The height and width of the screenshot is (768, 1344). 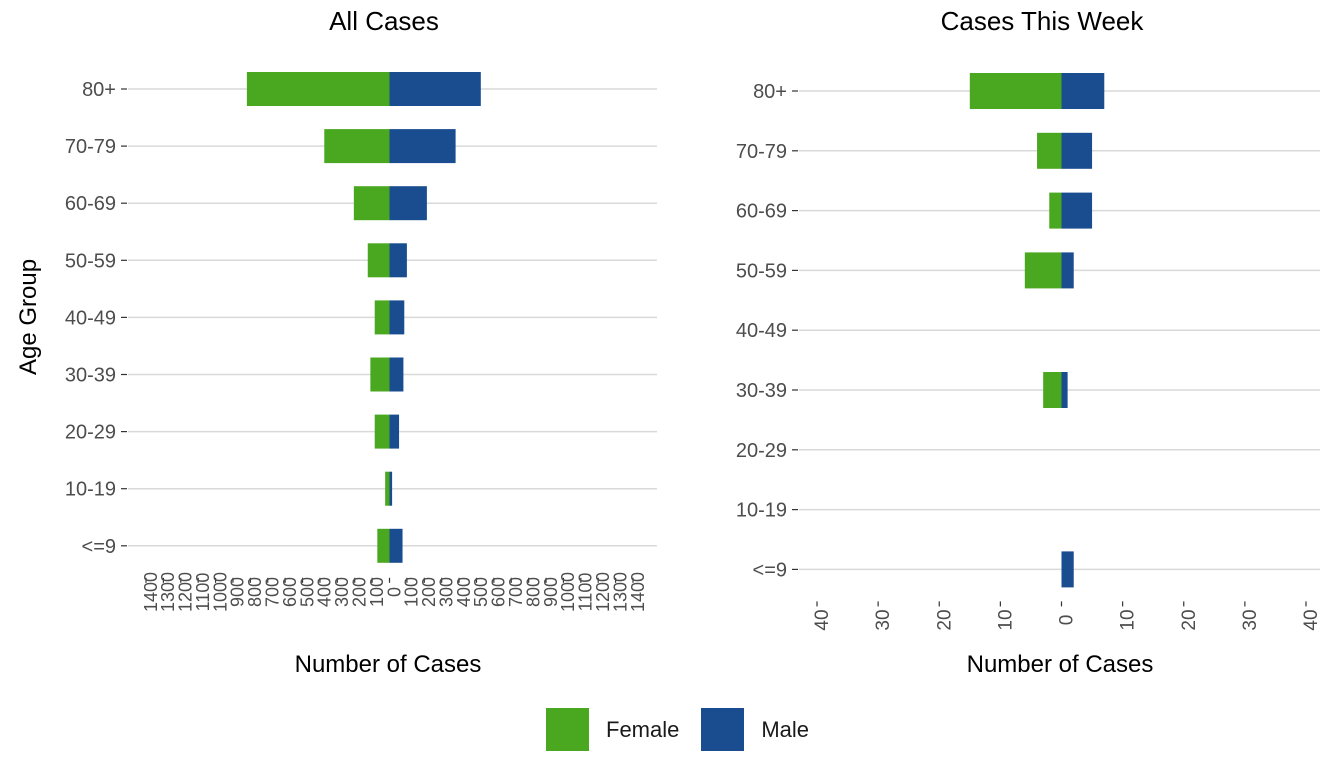 I want to click on legend-label-male: Male, so click(x=785, y=729).